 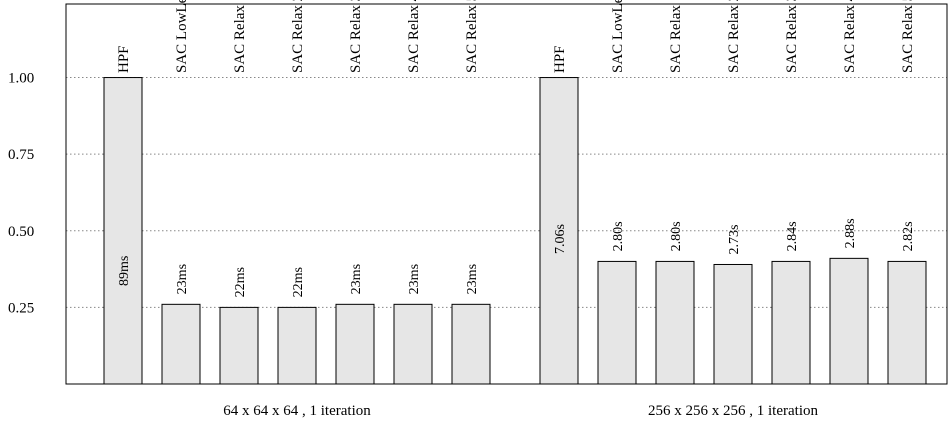 I want to click on y-tick-label: 1.00, so click(x=21, y=79).